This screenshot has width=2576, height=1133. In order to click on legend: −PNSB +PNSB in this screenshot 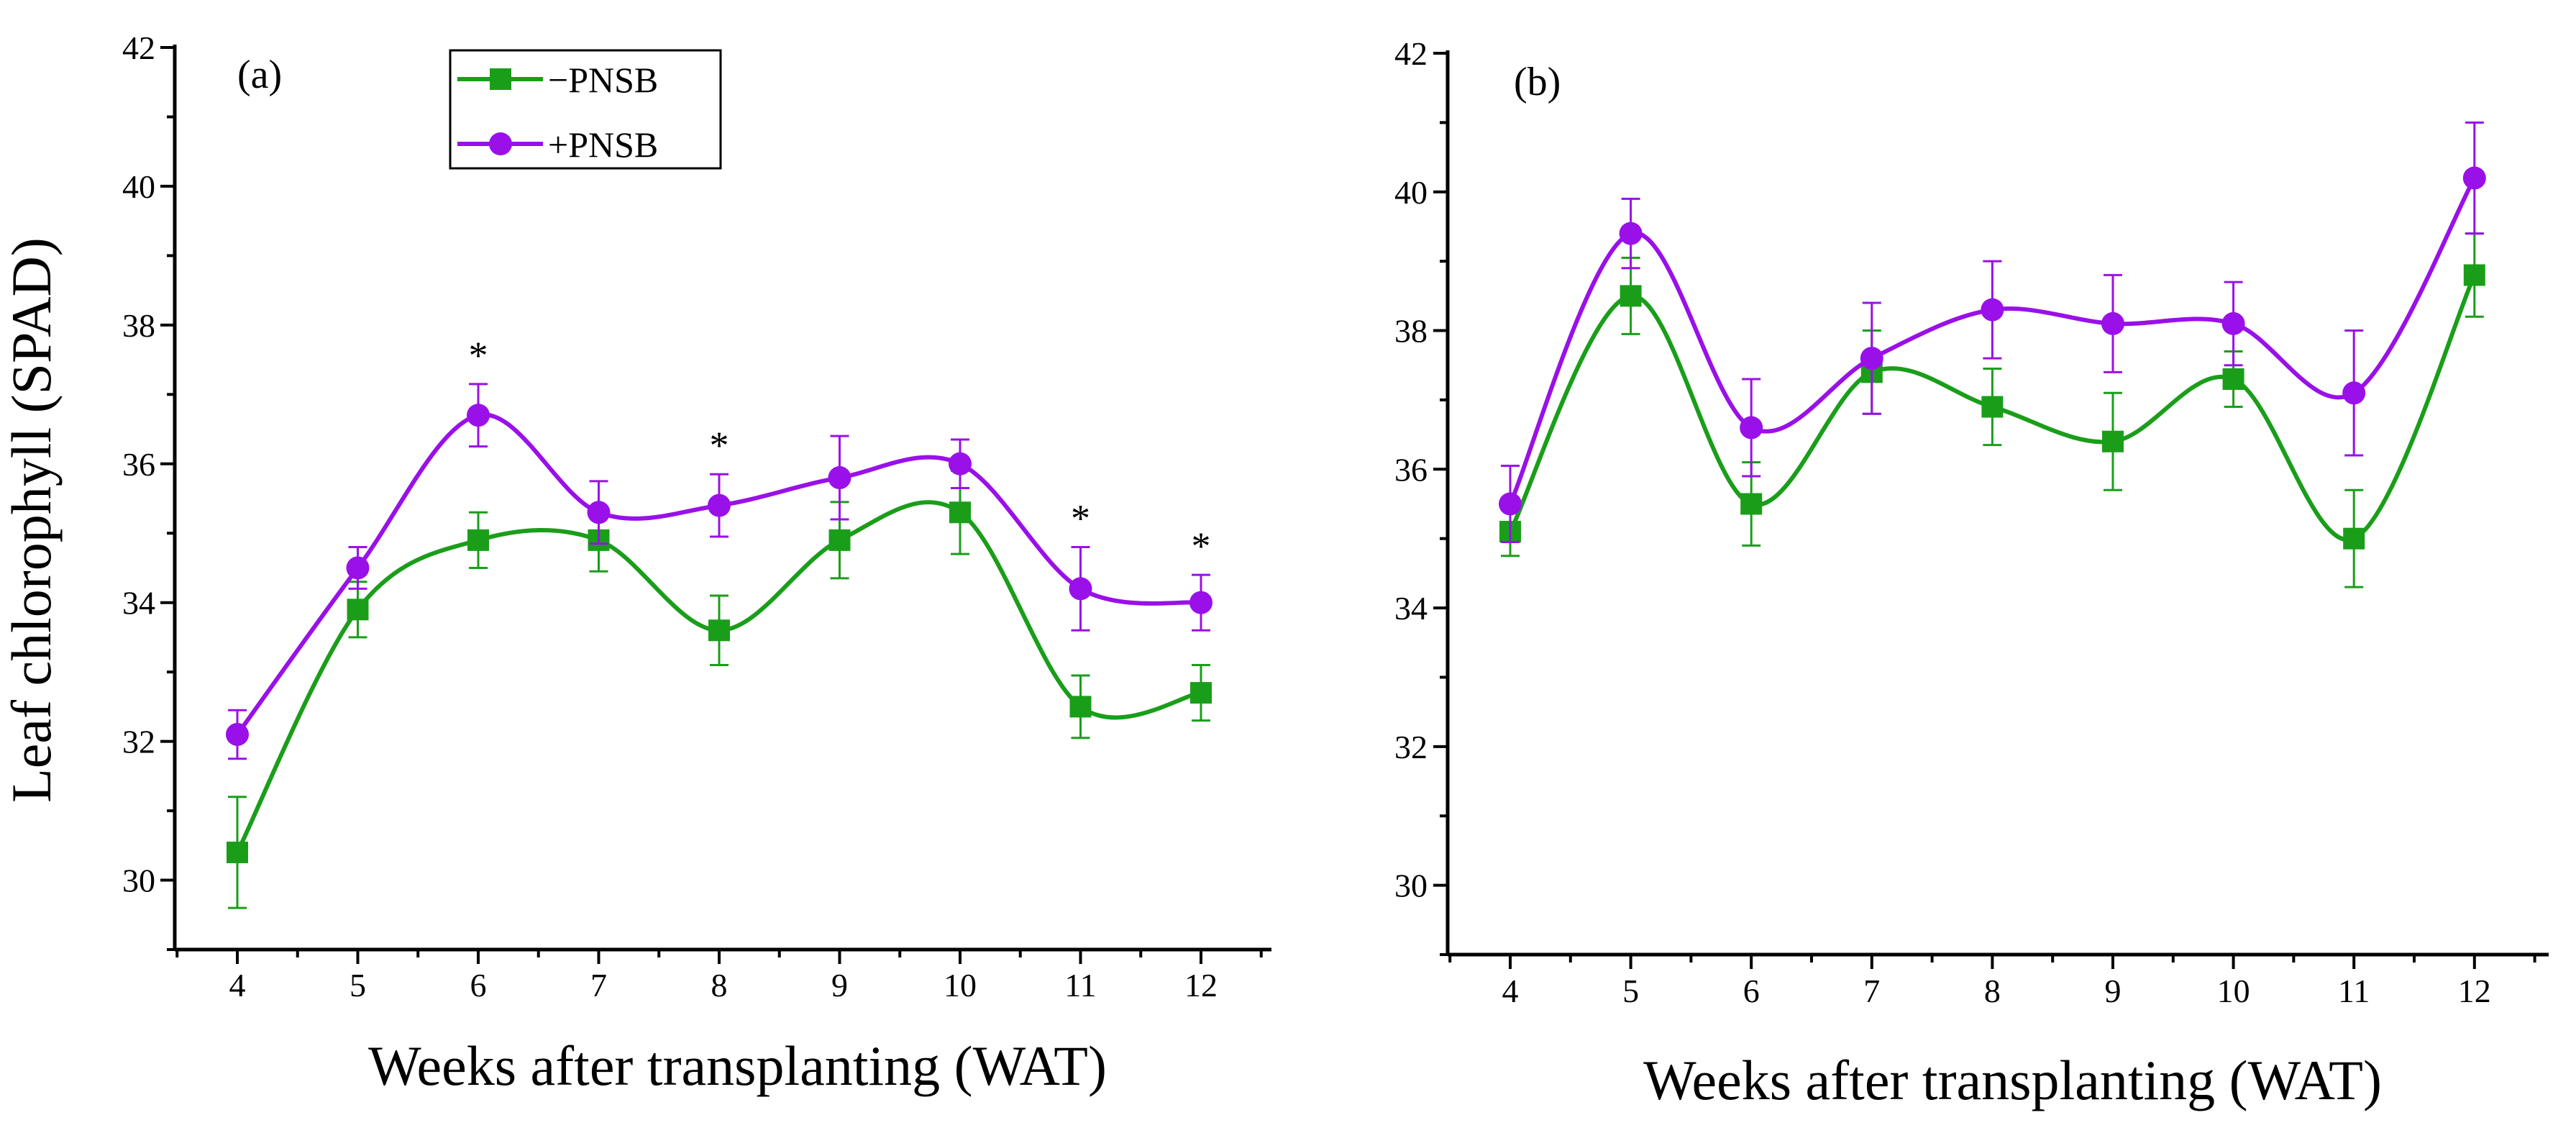, I will do `click(585, 109)`.